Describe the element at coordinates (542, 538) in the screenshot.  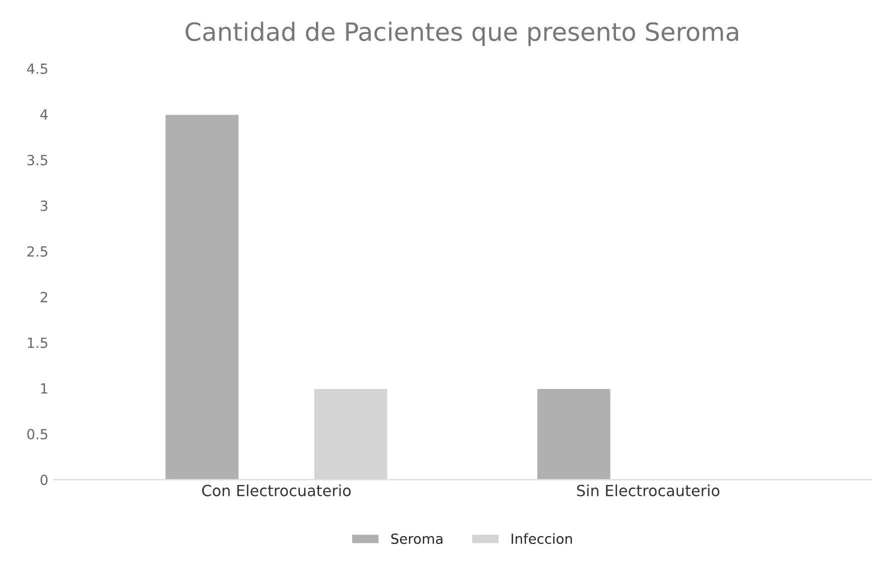
I see `legend-label: Infeccion` at that location.